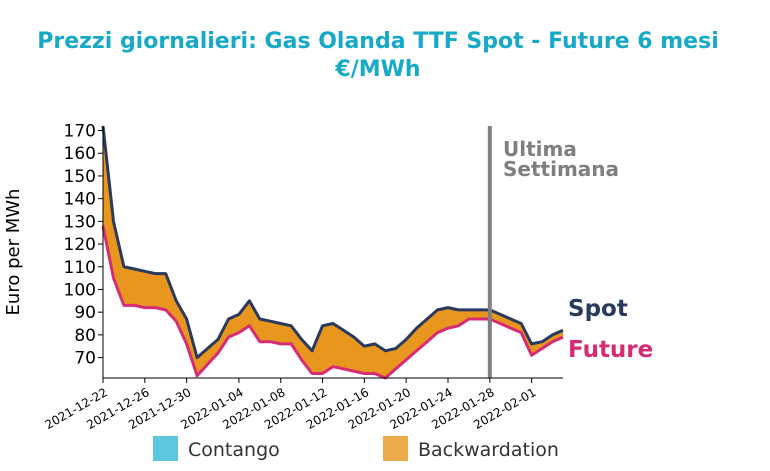 This screenshot has width=770, height=471. Describe the element at coordinates (488, 450) in the screenshot. I see `legend-backwardation-label: Backwardation` at that location.